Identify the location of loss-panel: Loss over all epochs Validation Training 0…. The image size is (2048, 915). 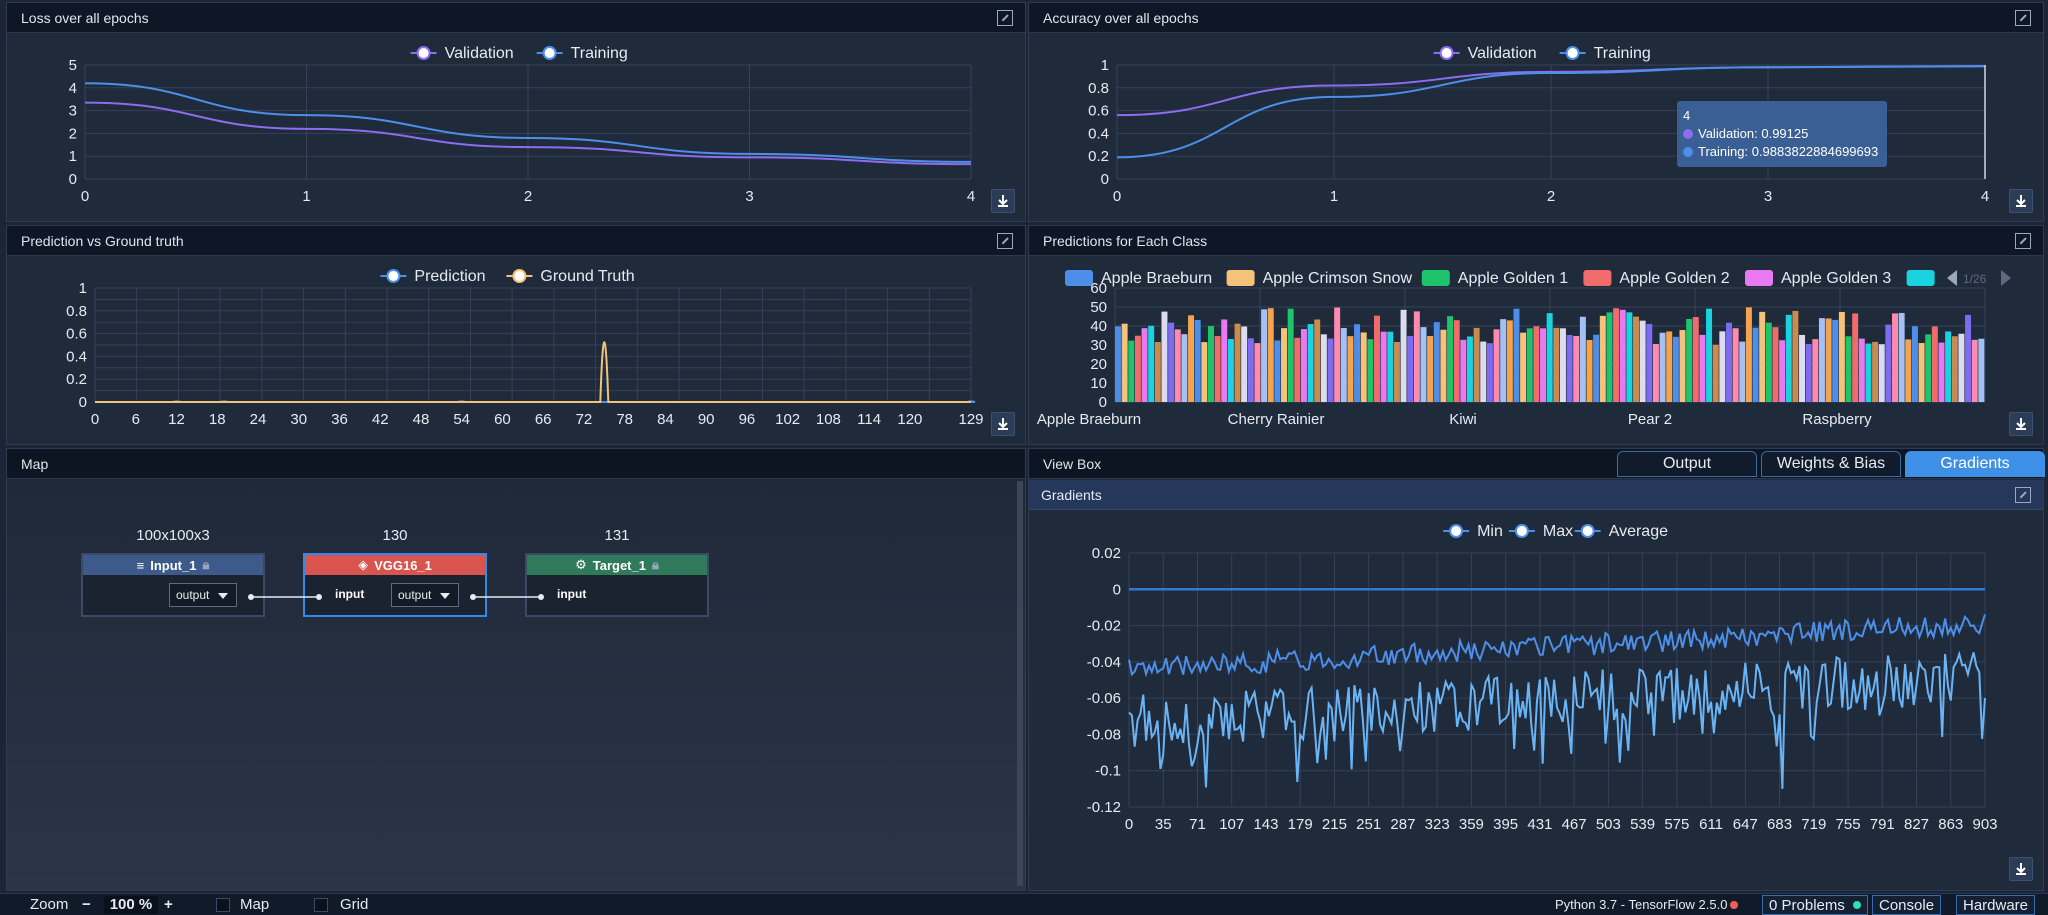
(516, 112).